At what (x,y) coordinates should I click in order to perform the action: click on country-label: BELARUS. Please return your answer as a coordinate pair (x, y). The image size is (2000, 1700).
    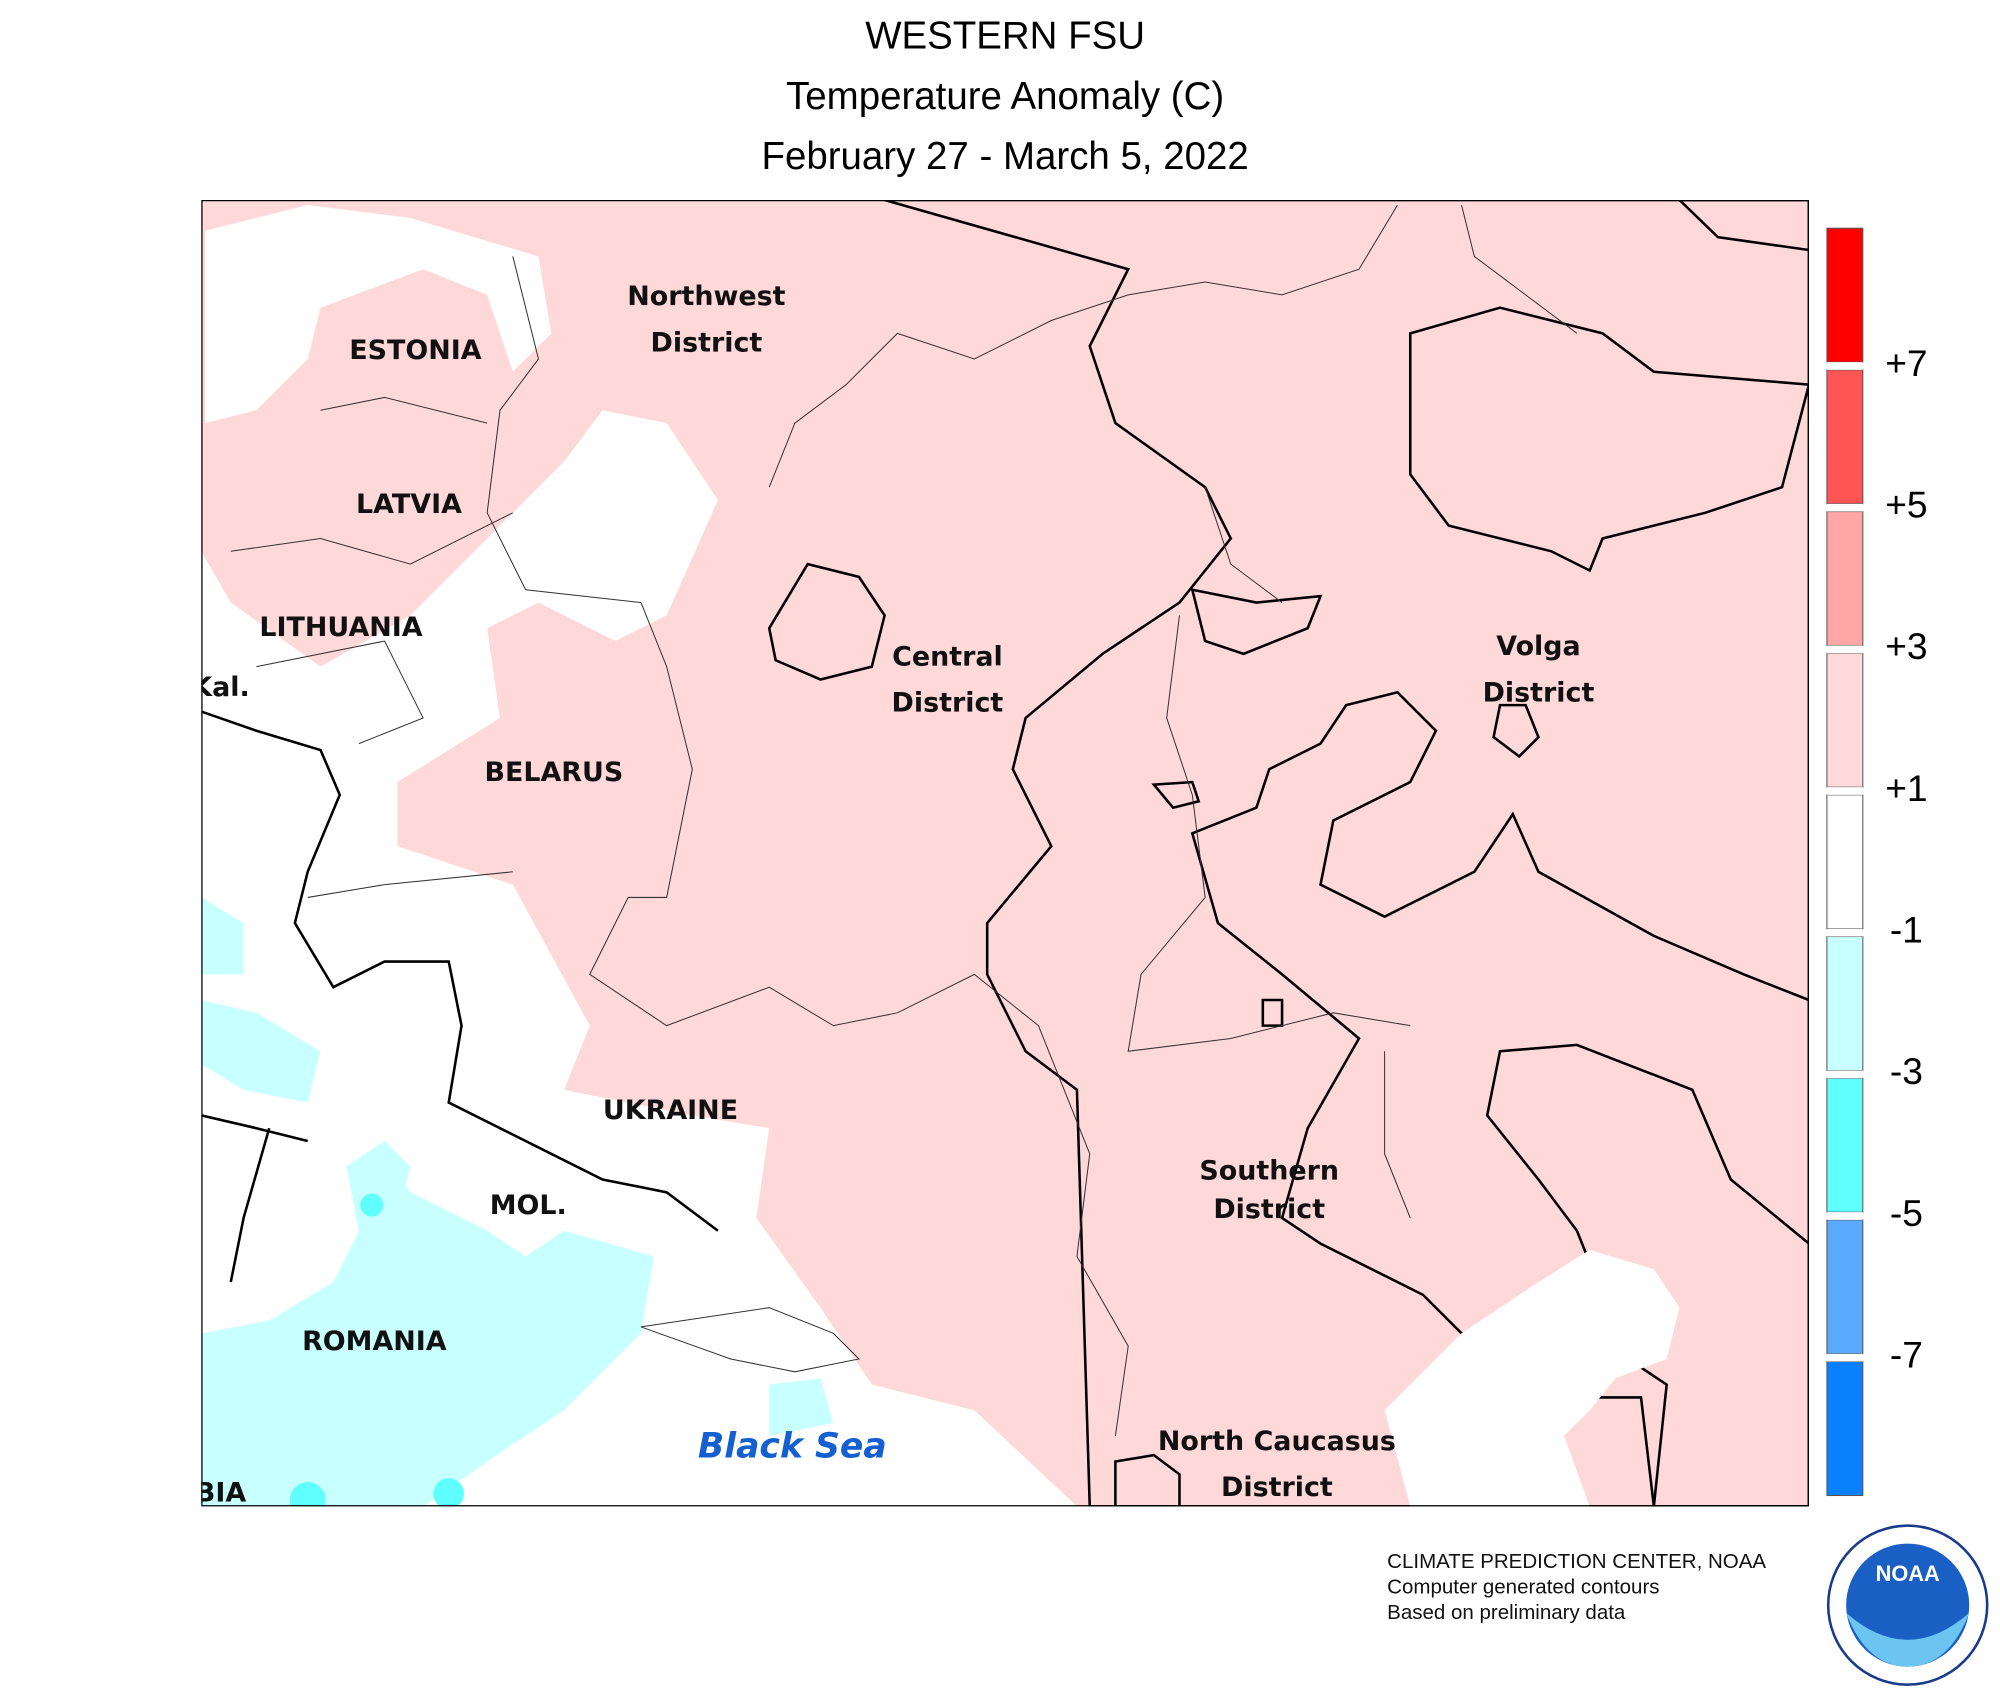
    Looking at the image, I should click on (553, 772).